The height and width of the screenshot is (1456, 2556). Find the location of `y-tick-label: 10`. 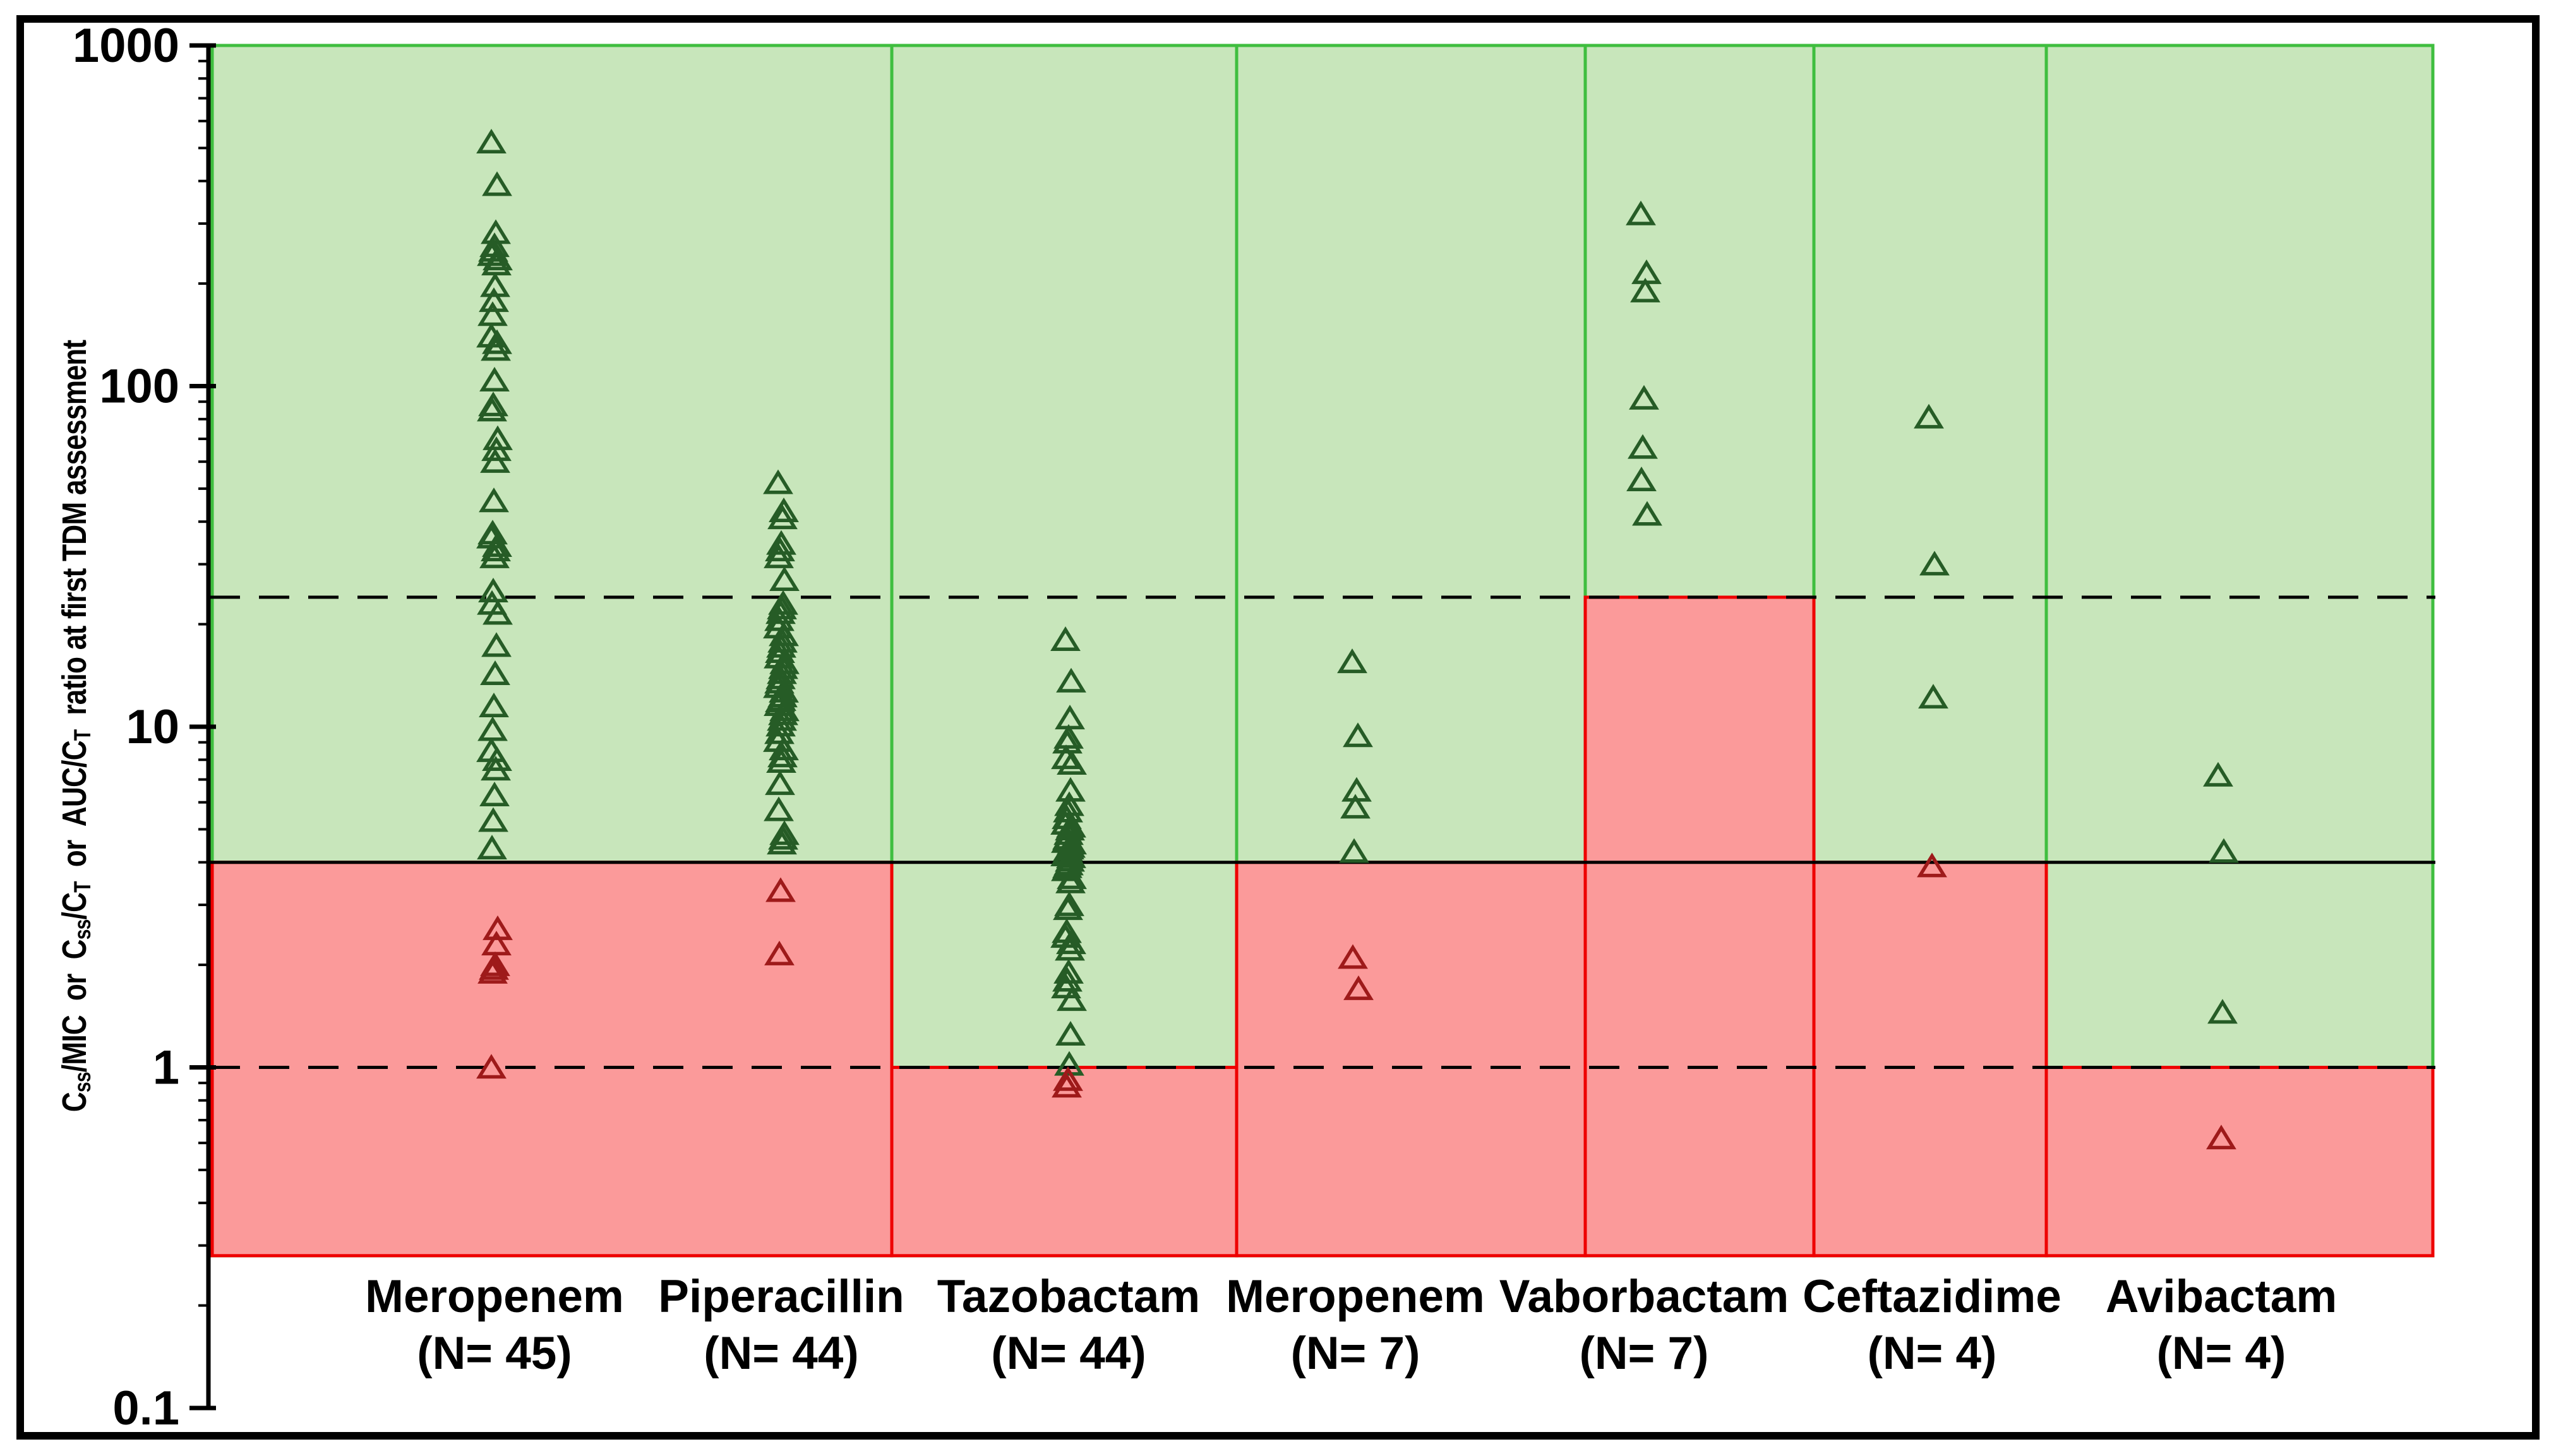

y-tick-label: 10 is located at coordinates (152, 727).